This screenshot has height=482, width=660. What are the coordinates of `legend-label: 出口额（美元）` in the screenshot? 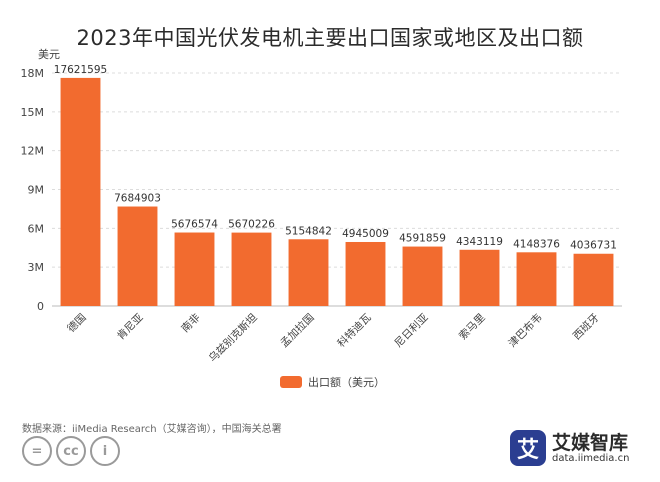 It's located at (346, 382).